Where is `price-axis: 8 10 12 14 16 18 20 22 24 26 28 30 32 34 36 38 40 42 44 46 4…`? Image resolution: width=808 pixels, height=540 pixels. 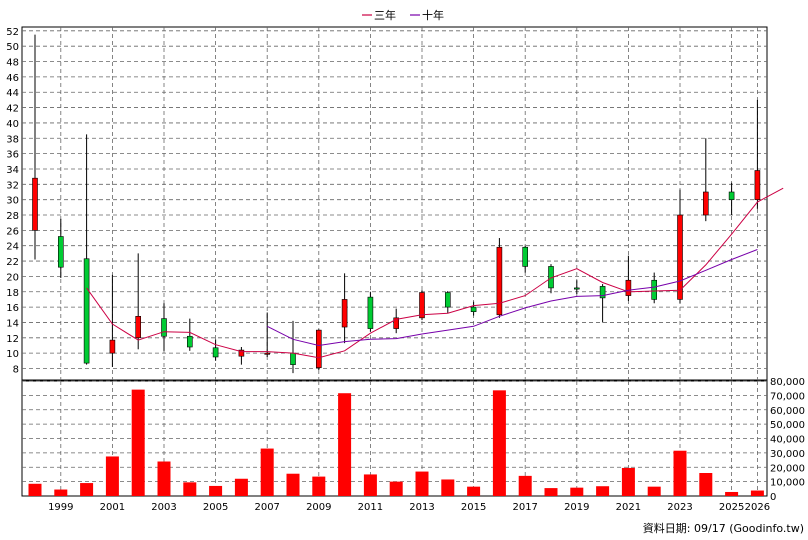 price-axis: 8 10 12 14 16 18 20 22 24 26 28 30 32 34 36 38 40 42 44 46 4… is located at coordinates (12, 201).